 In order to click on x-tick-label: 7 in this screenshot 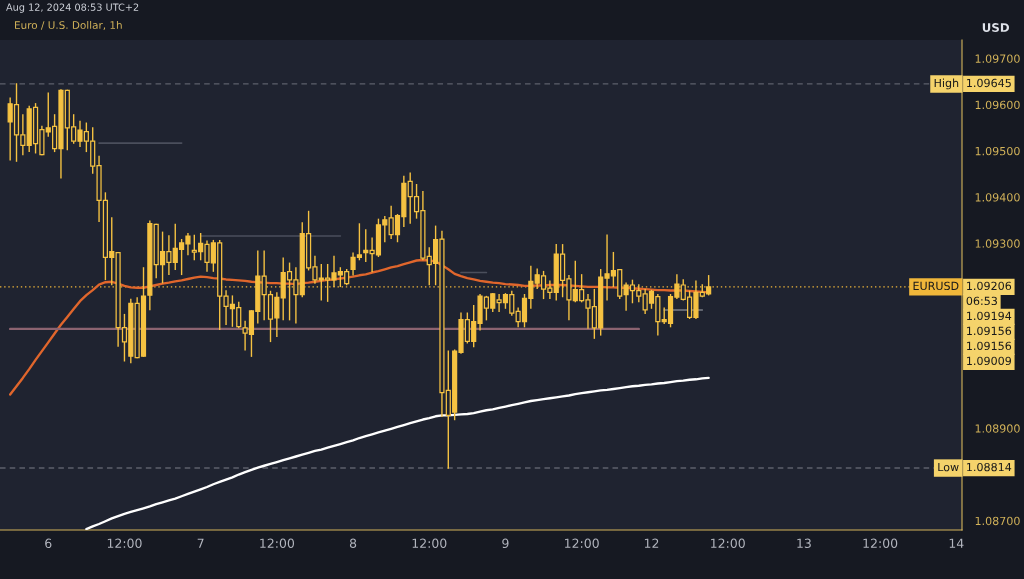, I will do `click(200, 543)`.